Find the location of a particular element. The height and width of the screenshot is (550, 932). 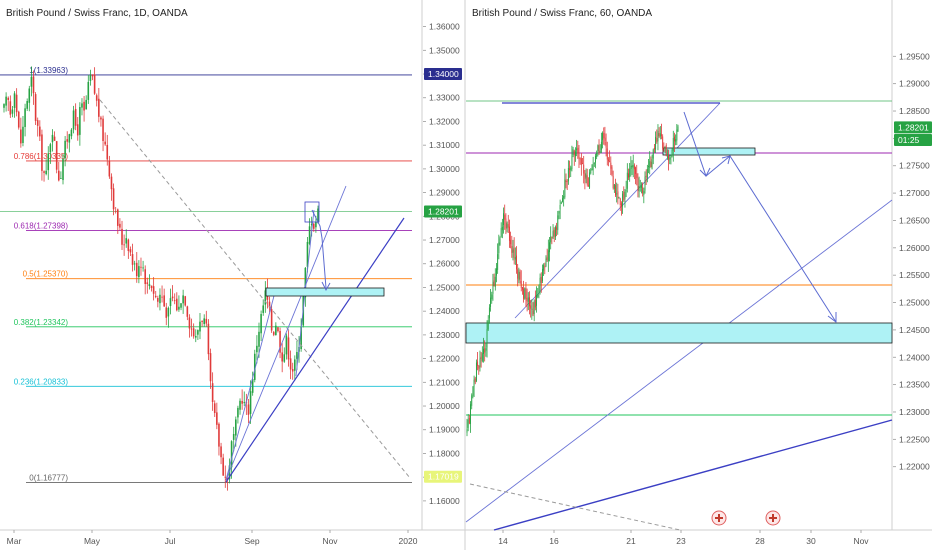

time-tick-label: Mar is located at coordinates (14, 541).